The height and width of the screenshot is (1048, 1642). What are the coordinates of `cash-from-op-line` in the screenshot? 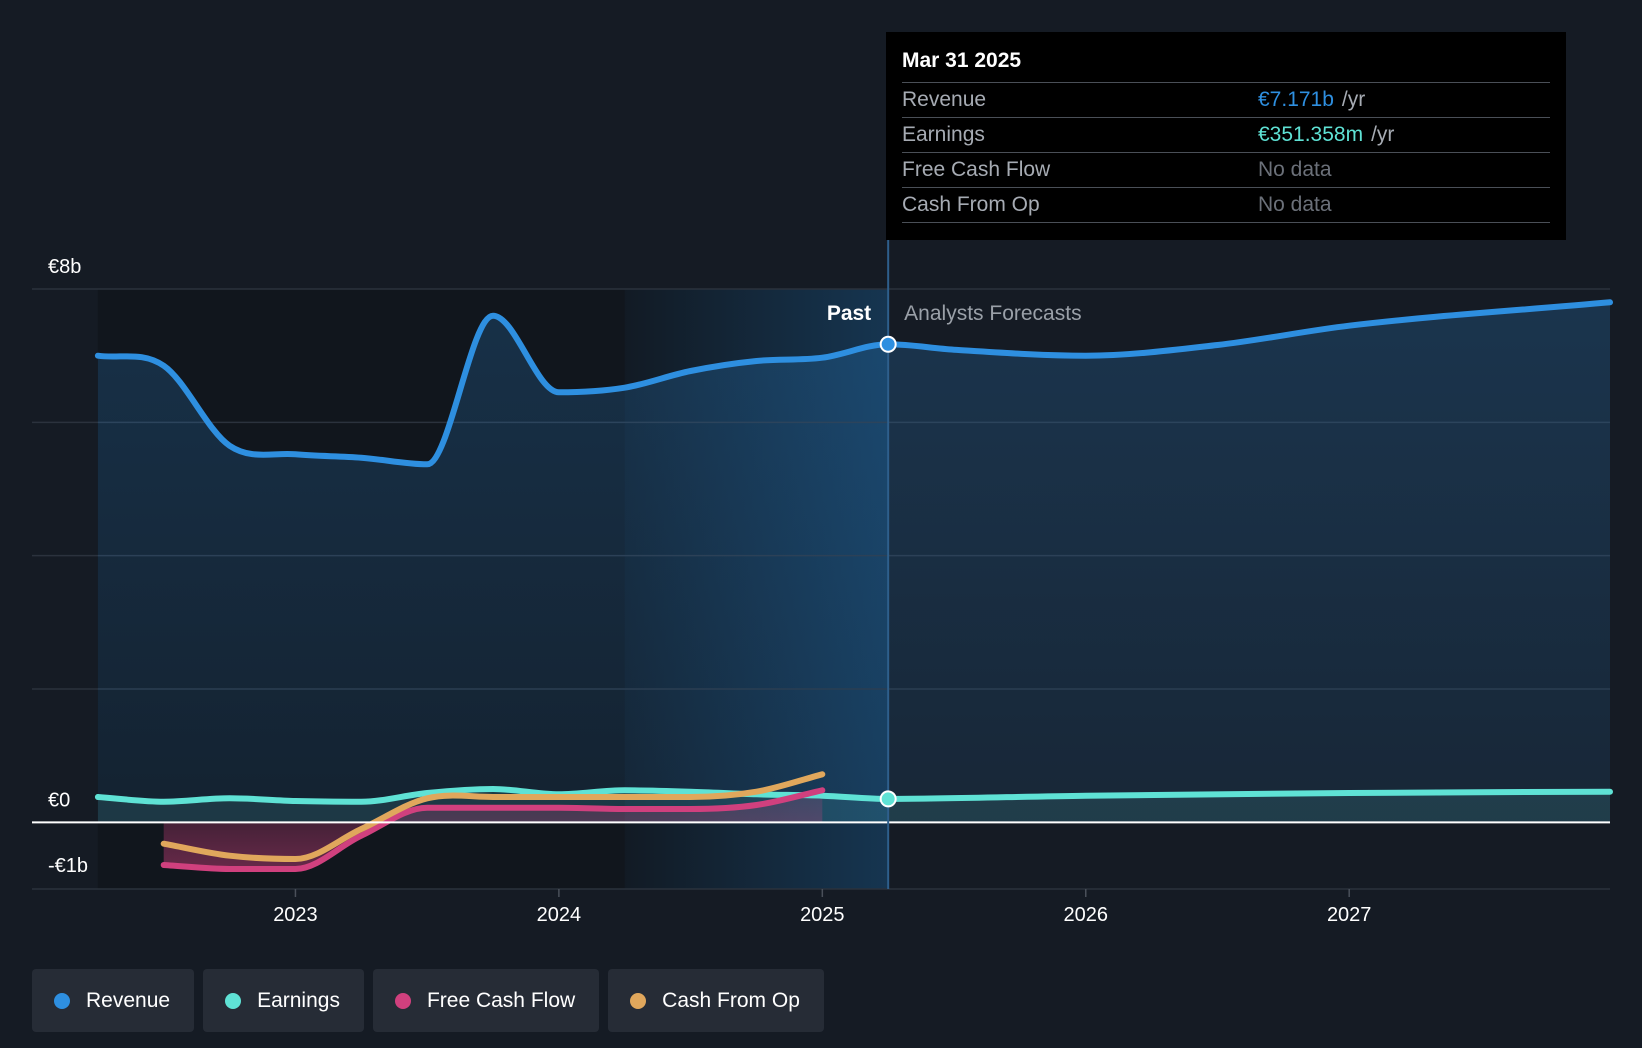 It's located at (493, 816).